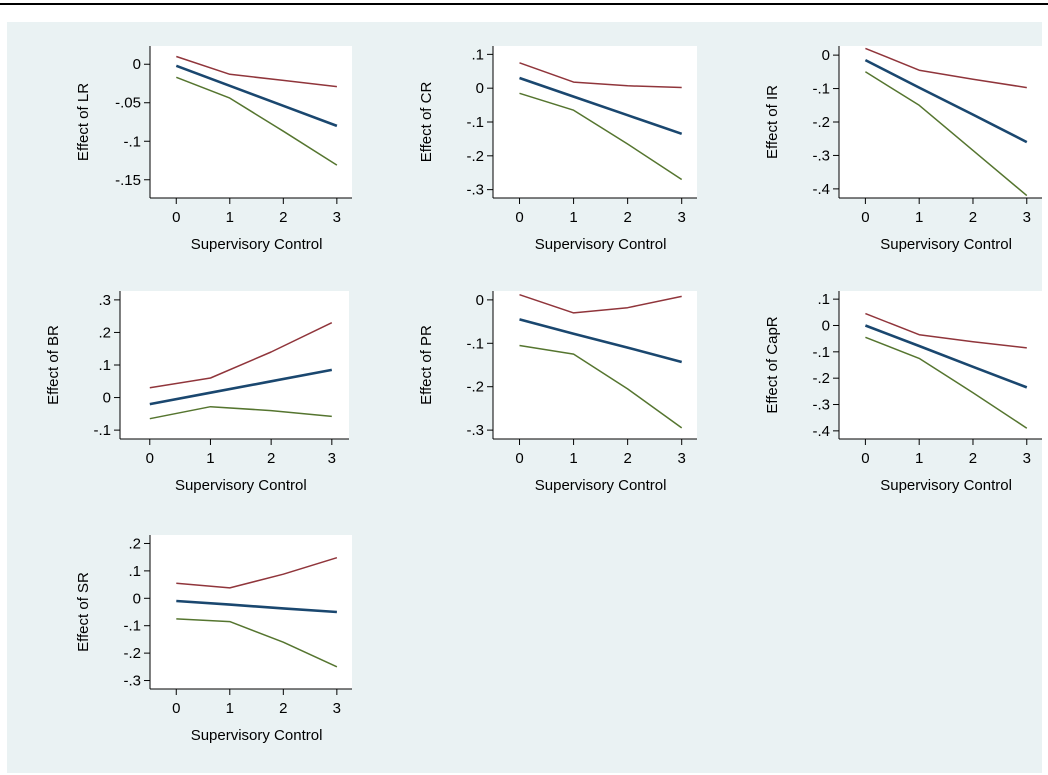 This screenshot has width=1048, height=775. What do you see at coordinates (83, 612) in the screenshot?
I see `y-axis-title: Effect of SR` at bounding box center [83, 612].